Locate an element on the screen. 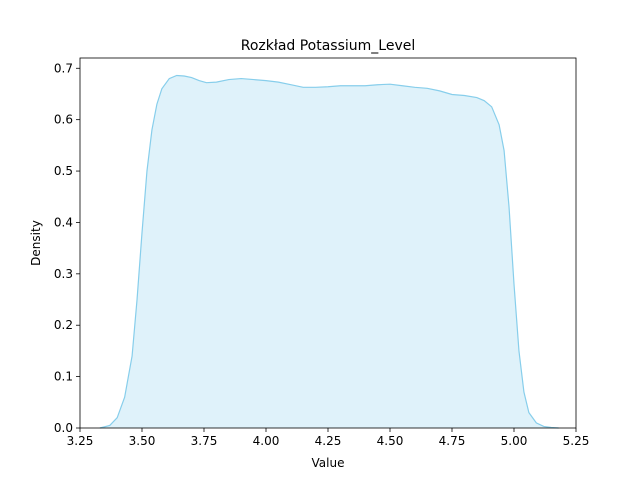 The width and height of the screenshot is (640, 480). y-tick-label: 0.1 is located at coordinates (63, 377).